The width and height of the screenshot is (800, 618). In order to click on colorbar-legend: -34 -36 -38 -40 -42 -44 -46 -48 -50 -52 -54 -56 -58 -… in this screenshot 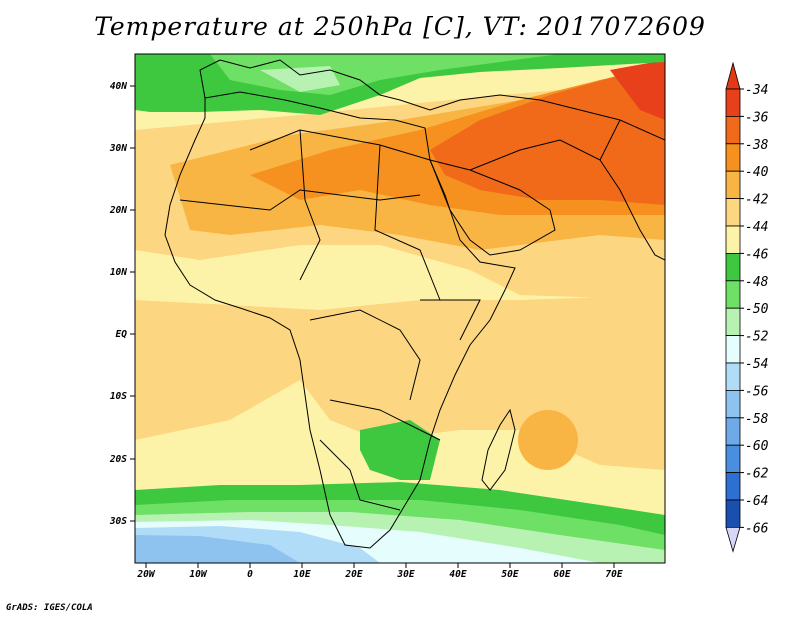, I will do `click(747, 307)`.